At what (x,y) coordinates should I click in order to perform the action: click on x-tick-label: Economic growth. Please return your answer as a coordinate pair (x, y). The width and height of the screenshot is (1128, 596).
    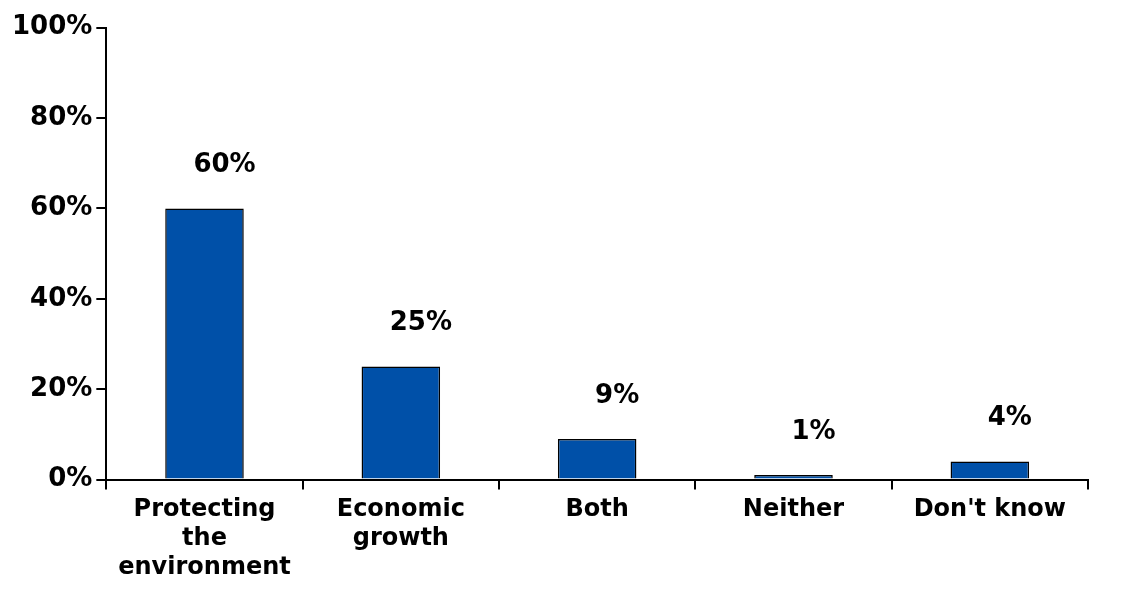
    Looking at the image, I should click on (400, 523).